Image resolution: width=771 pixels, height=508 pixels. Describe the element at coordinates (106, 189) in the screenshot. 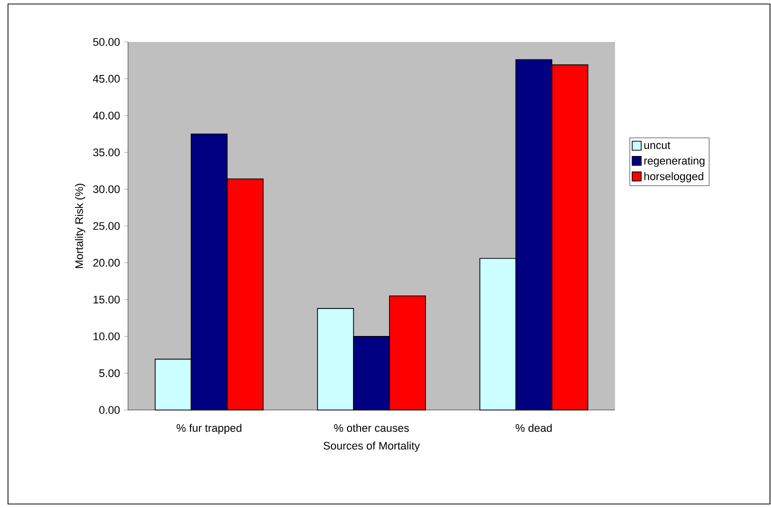

I see `y-tick-label: 30.00` at that location.